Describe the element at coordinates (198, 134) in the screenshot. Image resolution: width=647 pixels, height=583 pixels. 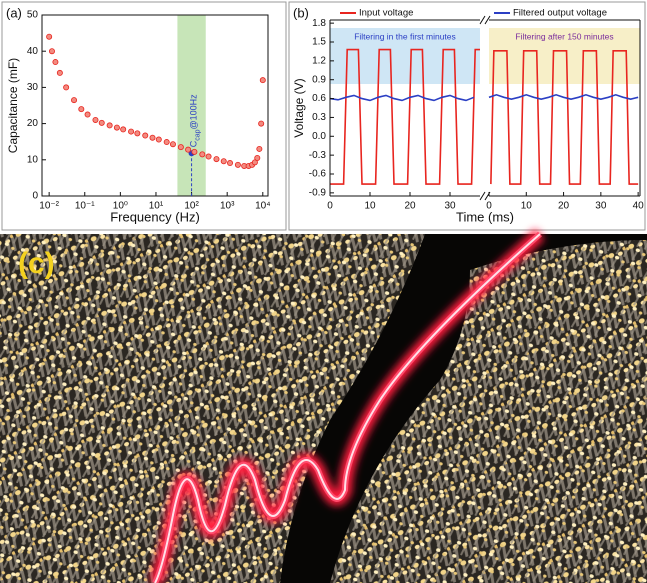
I see `annotation-part: cap` at that location.